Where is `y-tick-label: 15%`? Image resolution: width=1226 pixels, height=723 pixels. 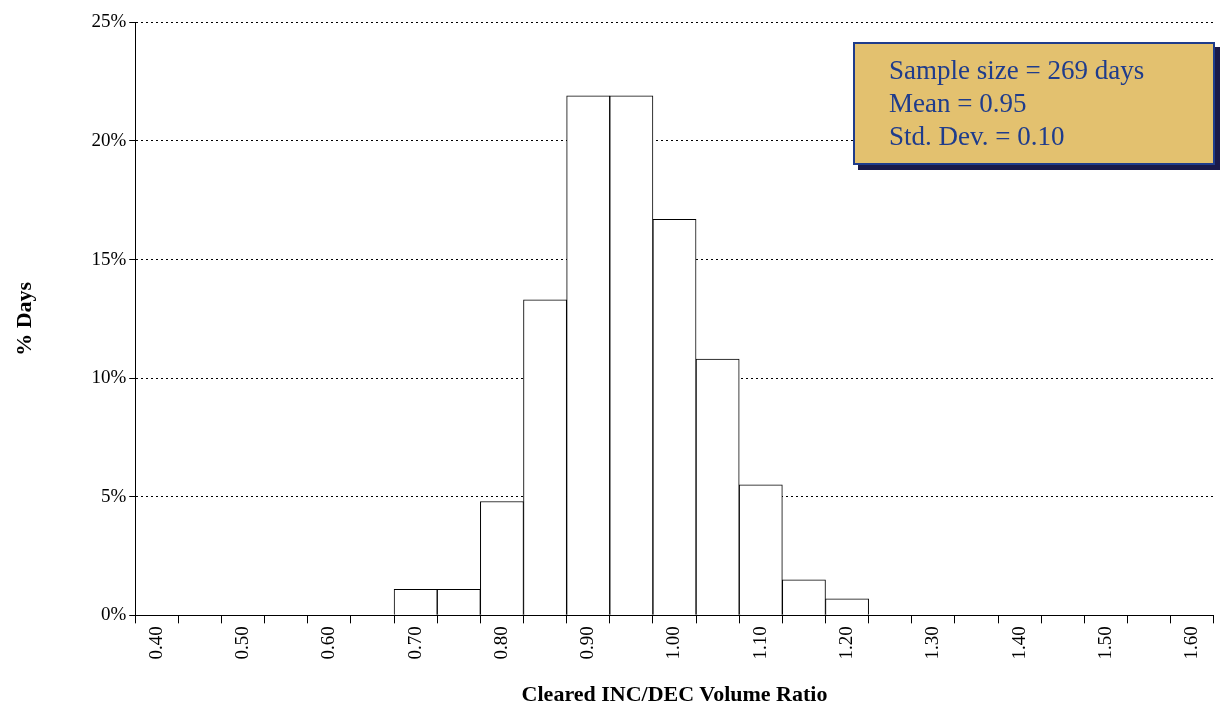 y-tick-label: 15% is located at coordinates (109, 258).